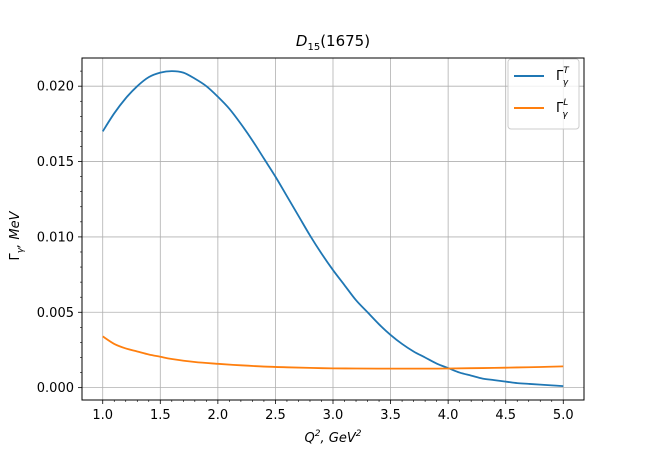 Image resolution: width=650 pixels, height=450 pixels. What do you see at coordinates (17, 235) in the screenshot?
I see `y-axis-label: Γγ, MeV` at bounding box center [17, 235].